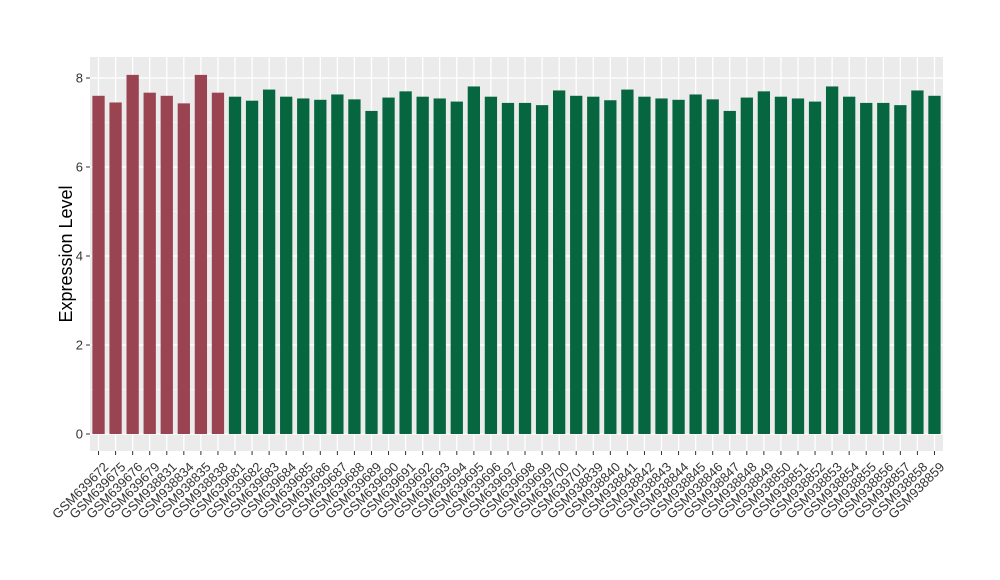 The image size is (1000, 580). I want to click on bar-gsm639676, so click(132, 254).